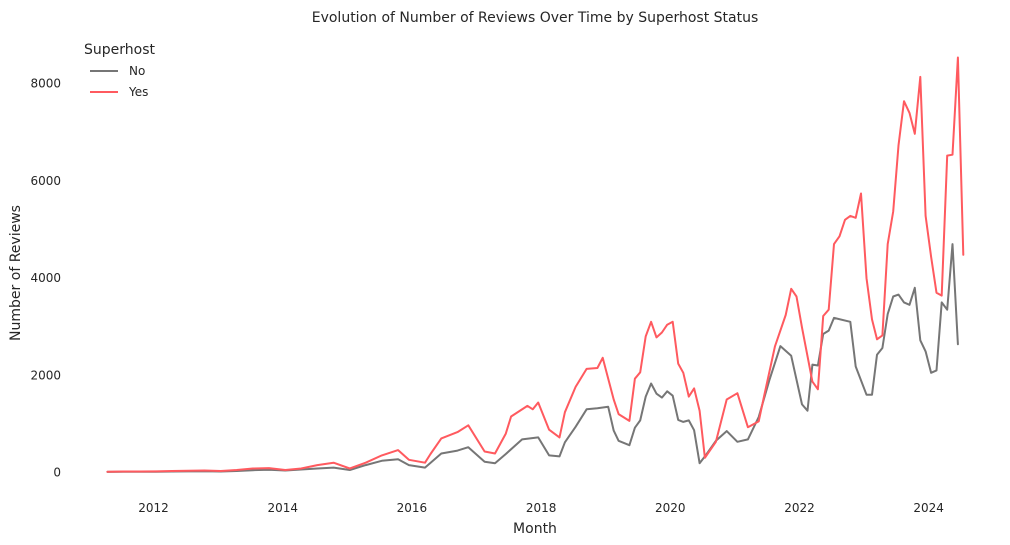 Image resolution: width=1010 pixels, height=545 pixels. What do you see at coordinates (412, 508) in the screenshot?
I see `x-tick-label: 2016` at bounding box center [412, 508].